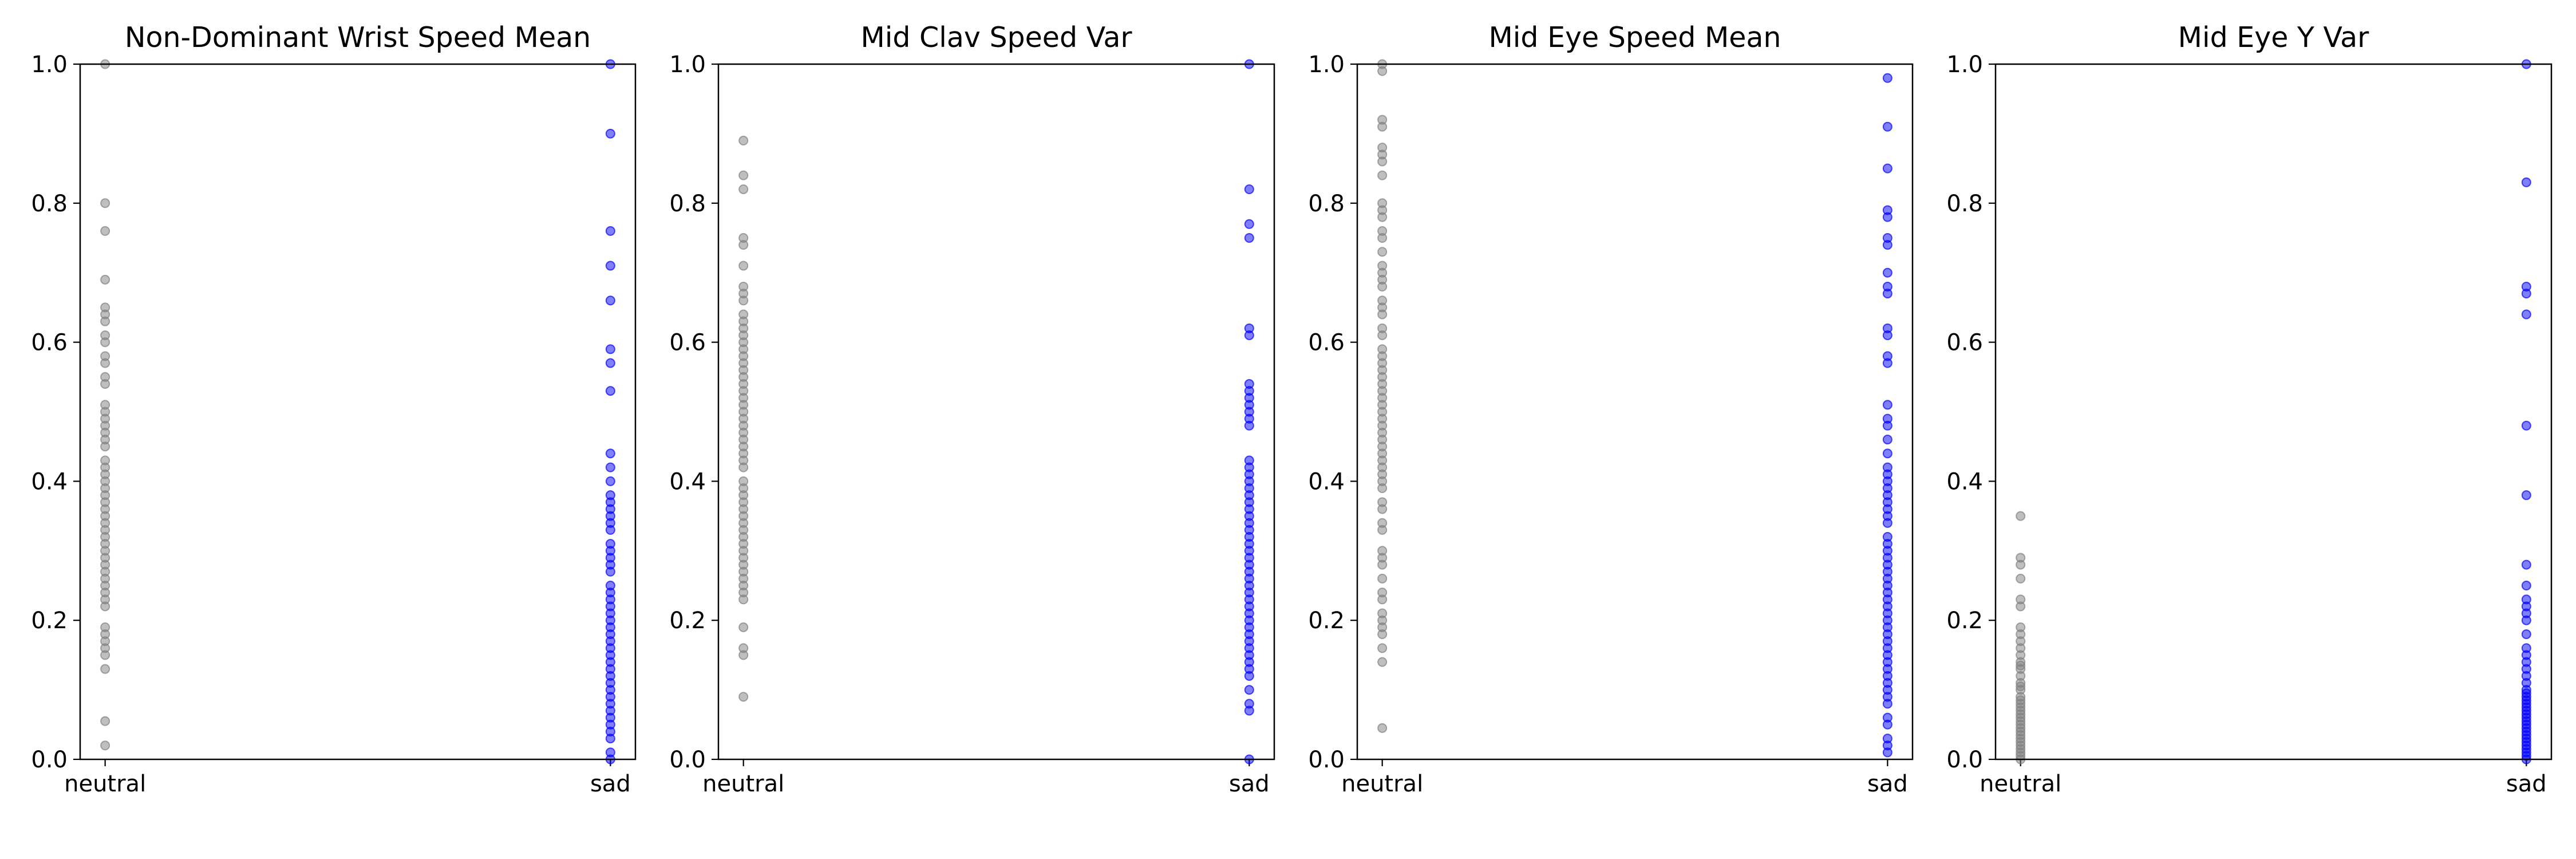 This screenshot has width=2576, height=859. Describe the element at coordinates (358, 37) in the screenshot. I see `chart-title: Non-Dominant Wrist Speed Mean` at that location.